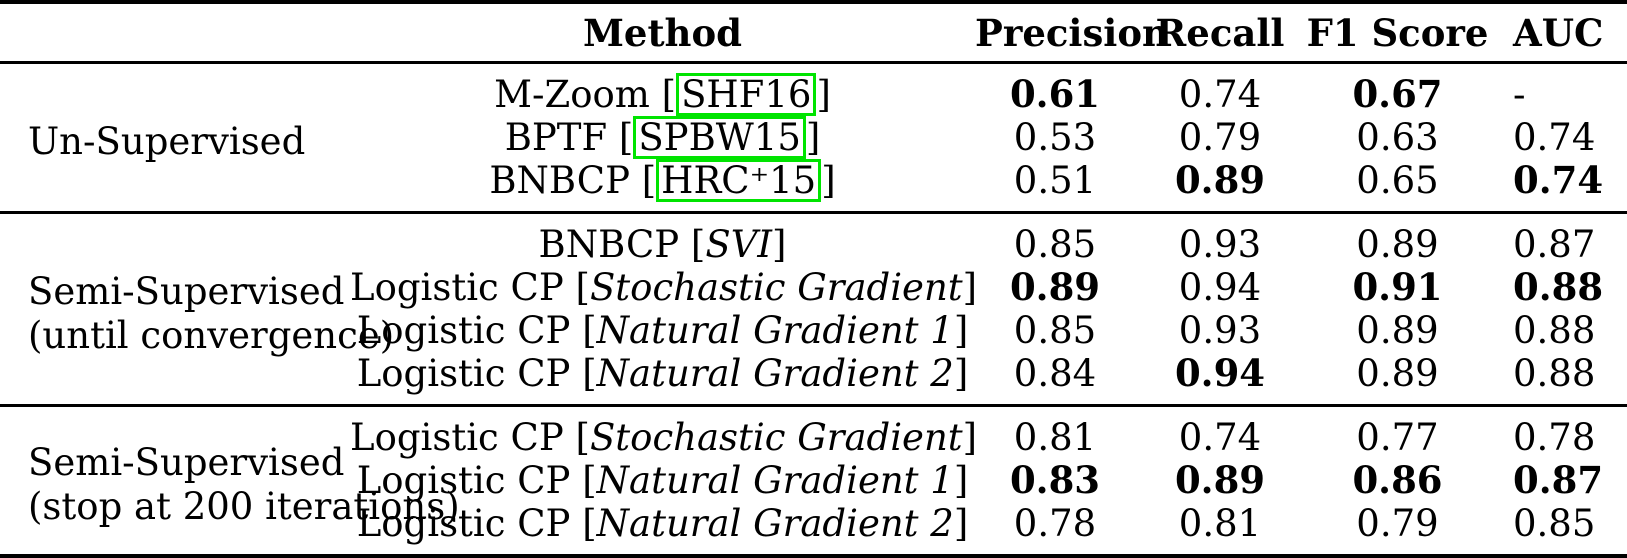  I want to click on table-row: BNBCP [HRC⁺15] 0.51 0.89 0.65 0.74, so click(813, 186).